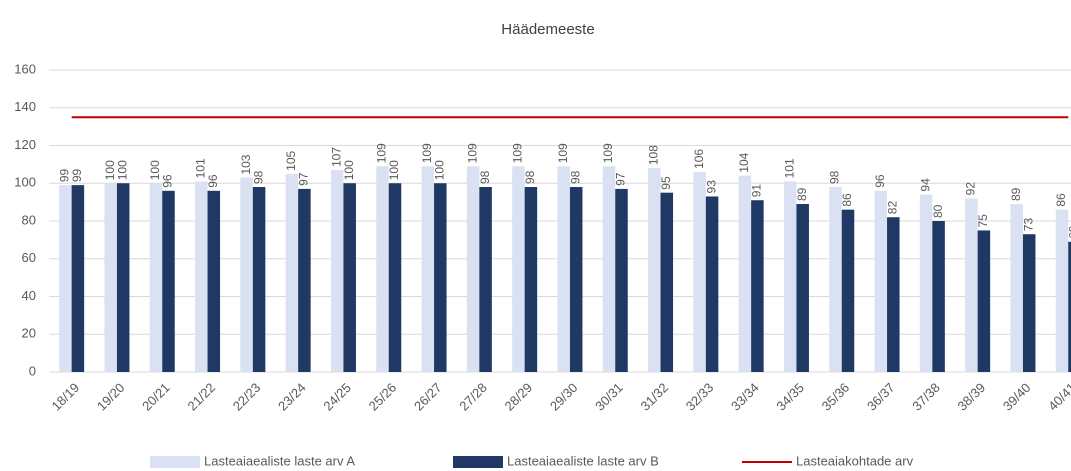 The height and width of the screenshot is (471, 1071). What do you see at coordinates (1016, 194) in the screenshot?
I see `data-label: 89` at bounding box center [1016, 194].